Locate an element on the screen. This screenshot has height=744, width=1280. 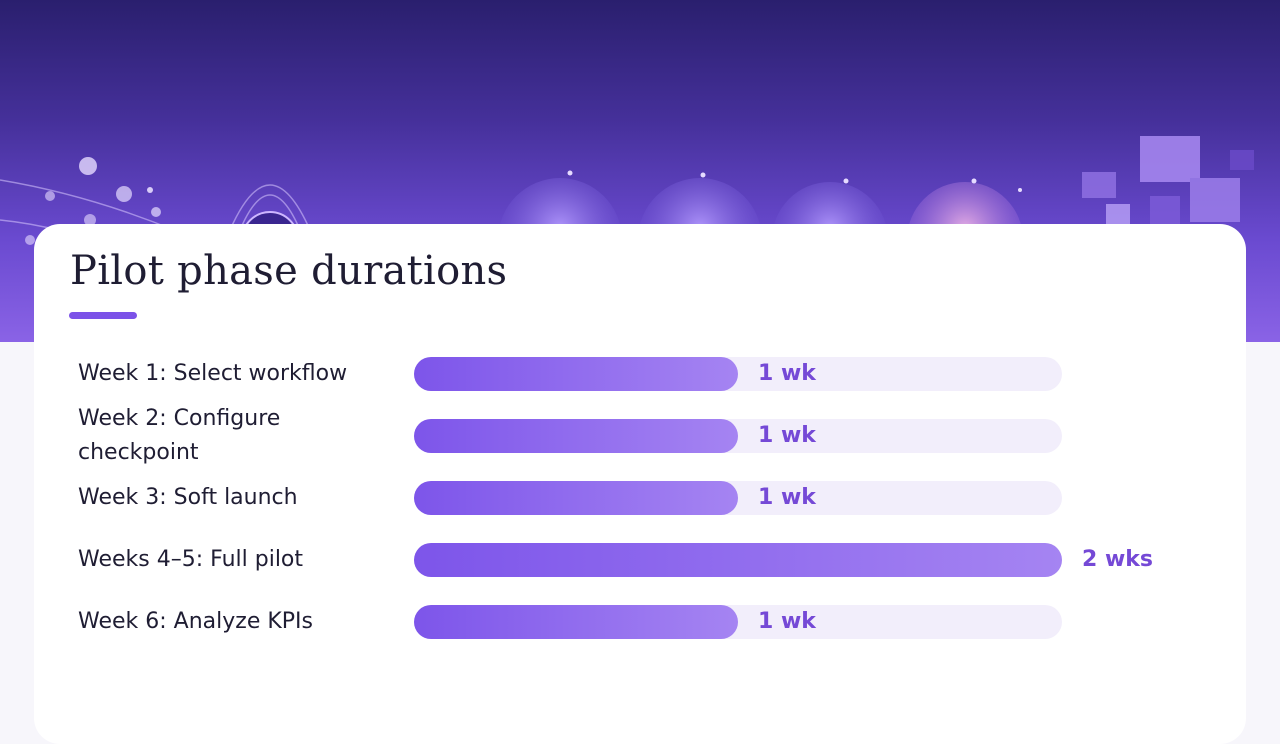
category-label: Weeks 4–5: Full pilot is located at coordinates (191, 559).